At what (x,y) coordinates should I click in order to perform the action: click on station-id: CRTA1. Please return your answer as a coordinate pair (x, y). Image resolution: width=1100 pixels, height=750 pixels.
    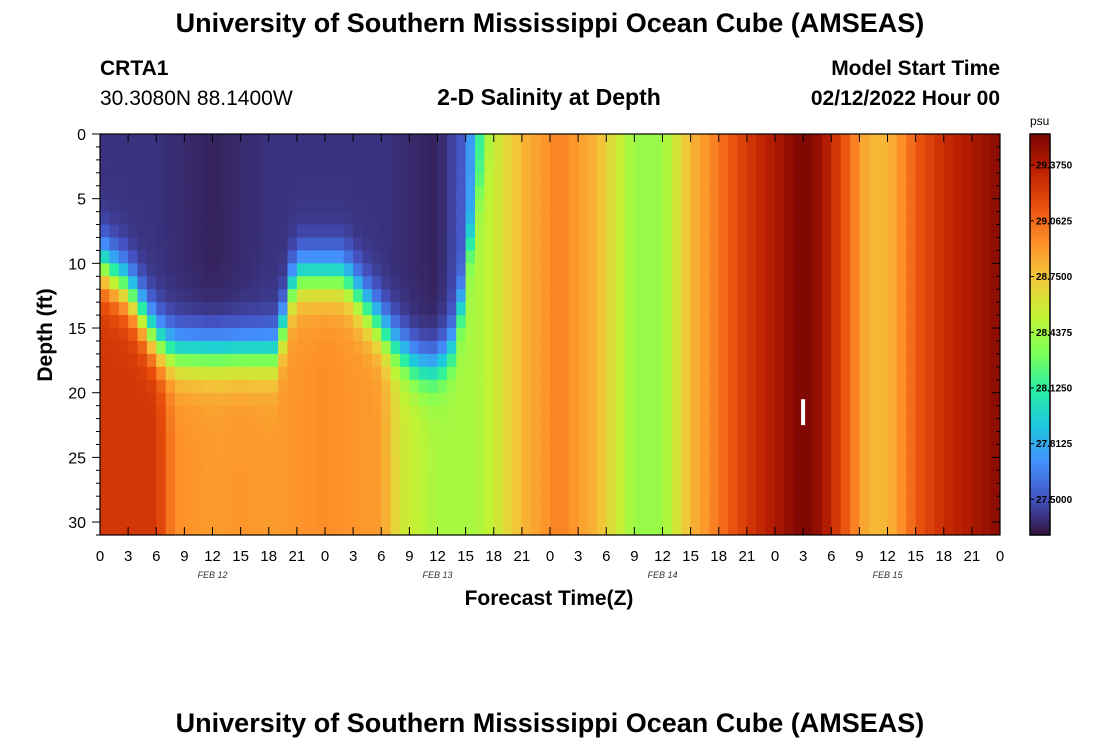
    Looking at the image, I should click on (134, 68).